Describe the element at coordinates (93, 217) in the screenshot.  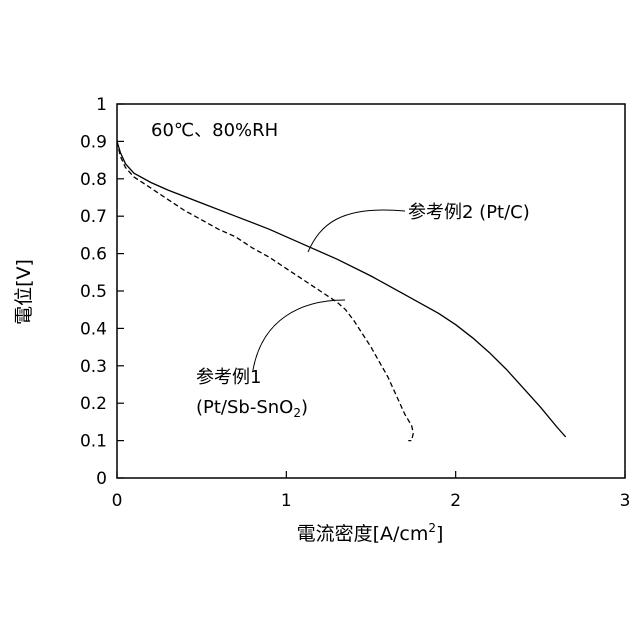
I see `y-tick-label: 0.7` at that location.